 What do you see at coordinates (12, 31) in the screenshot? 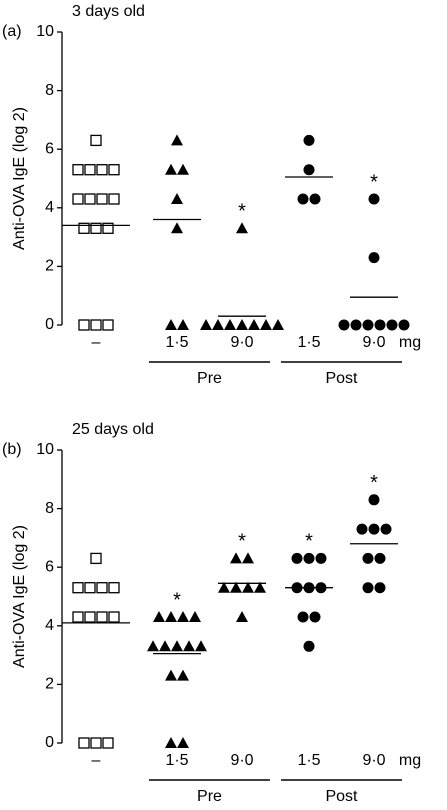
I see `panel-label: (a)` at bounding box center [12, 31].